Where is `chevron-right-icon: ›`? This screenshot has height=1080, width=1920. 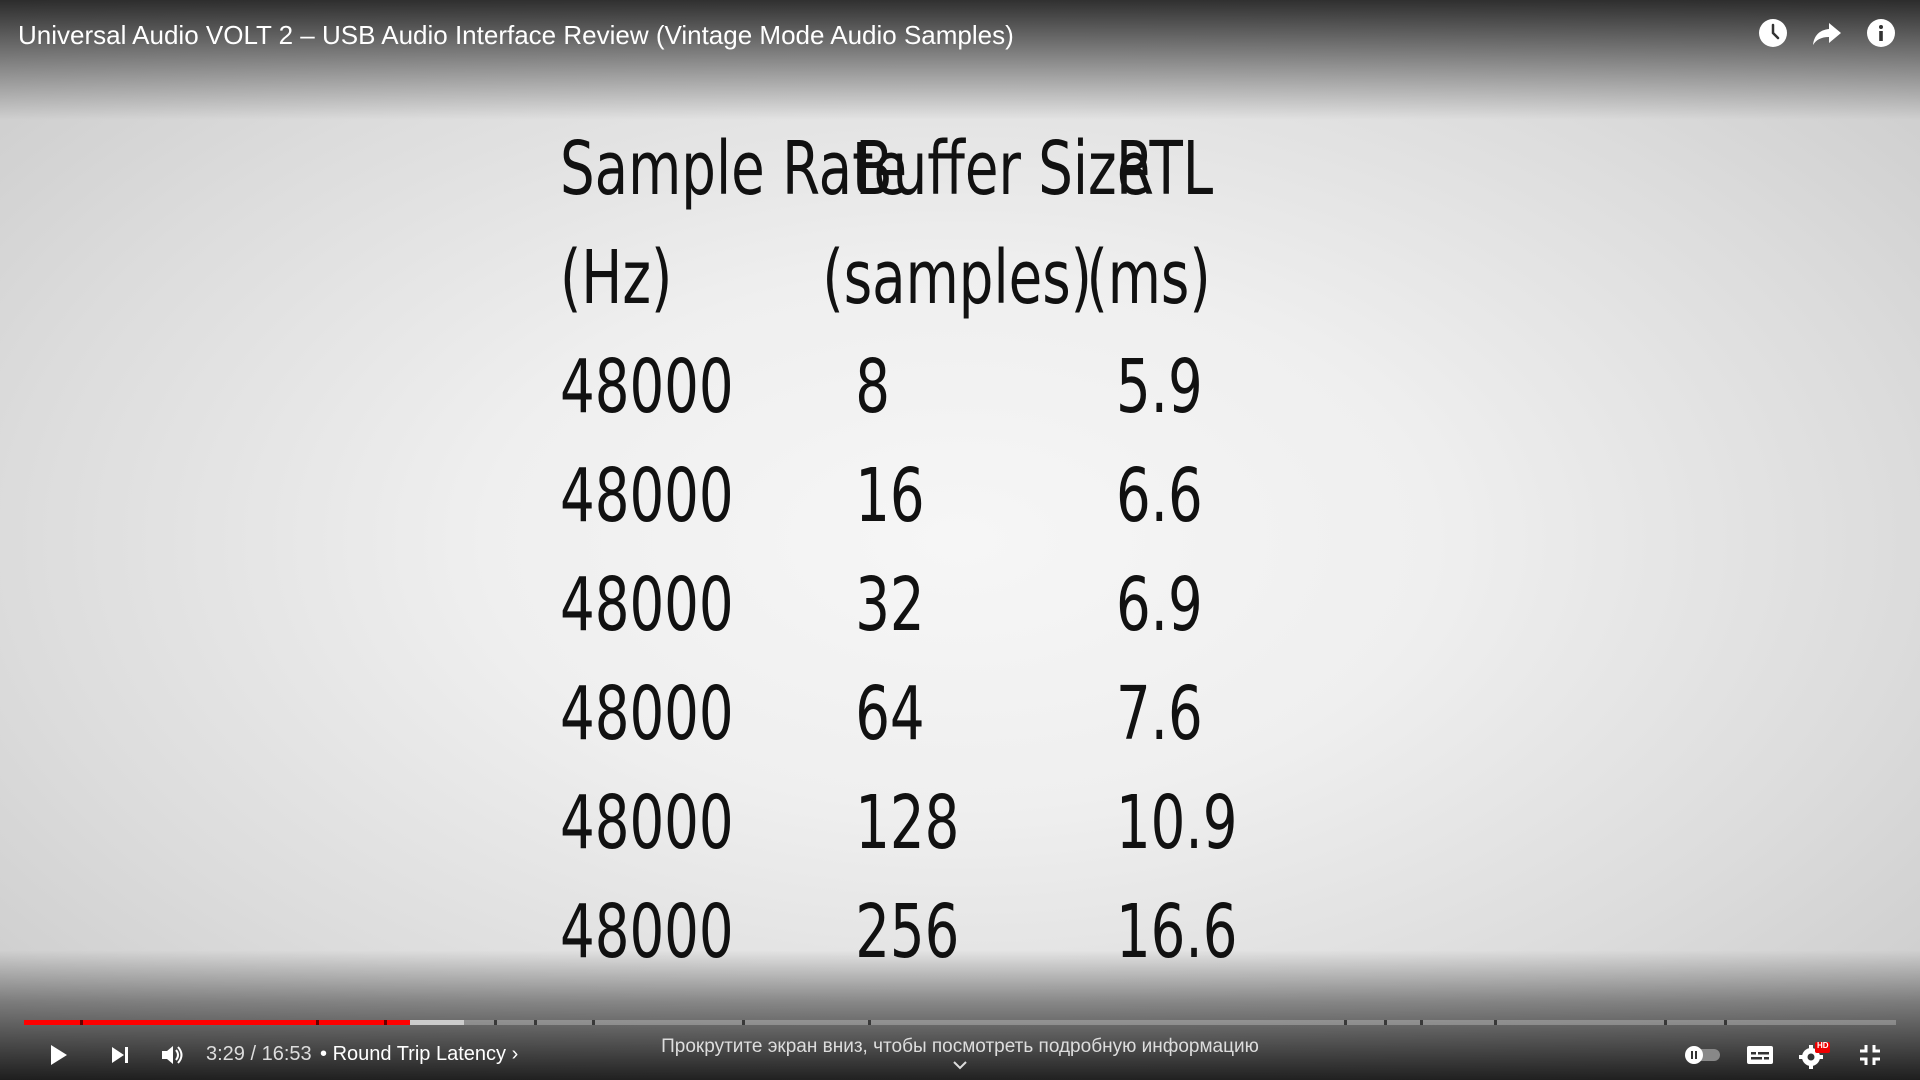
chevron-right-icon: › is located at coordinates (515, 1054).